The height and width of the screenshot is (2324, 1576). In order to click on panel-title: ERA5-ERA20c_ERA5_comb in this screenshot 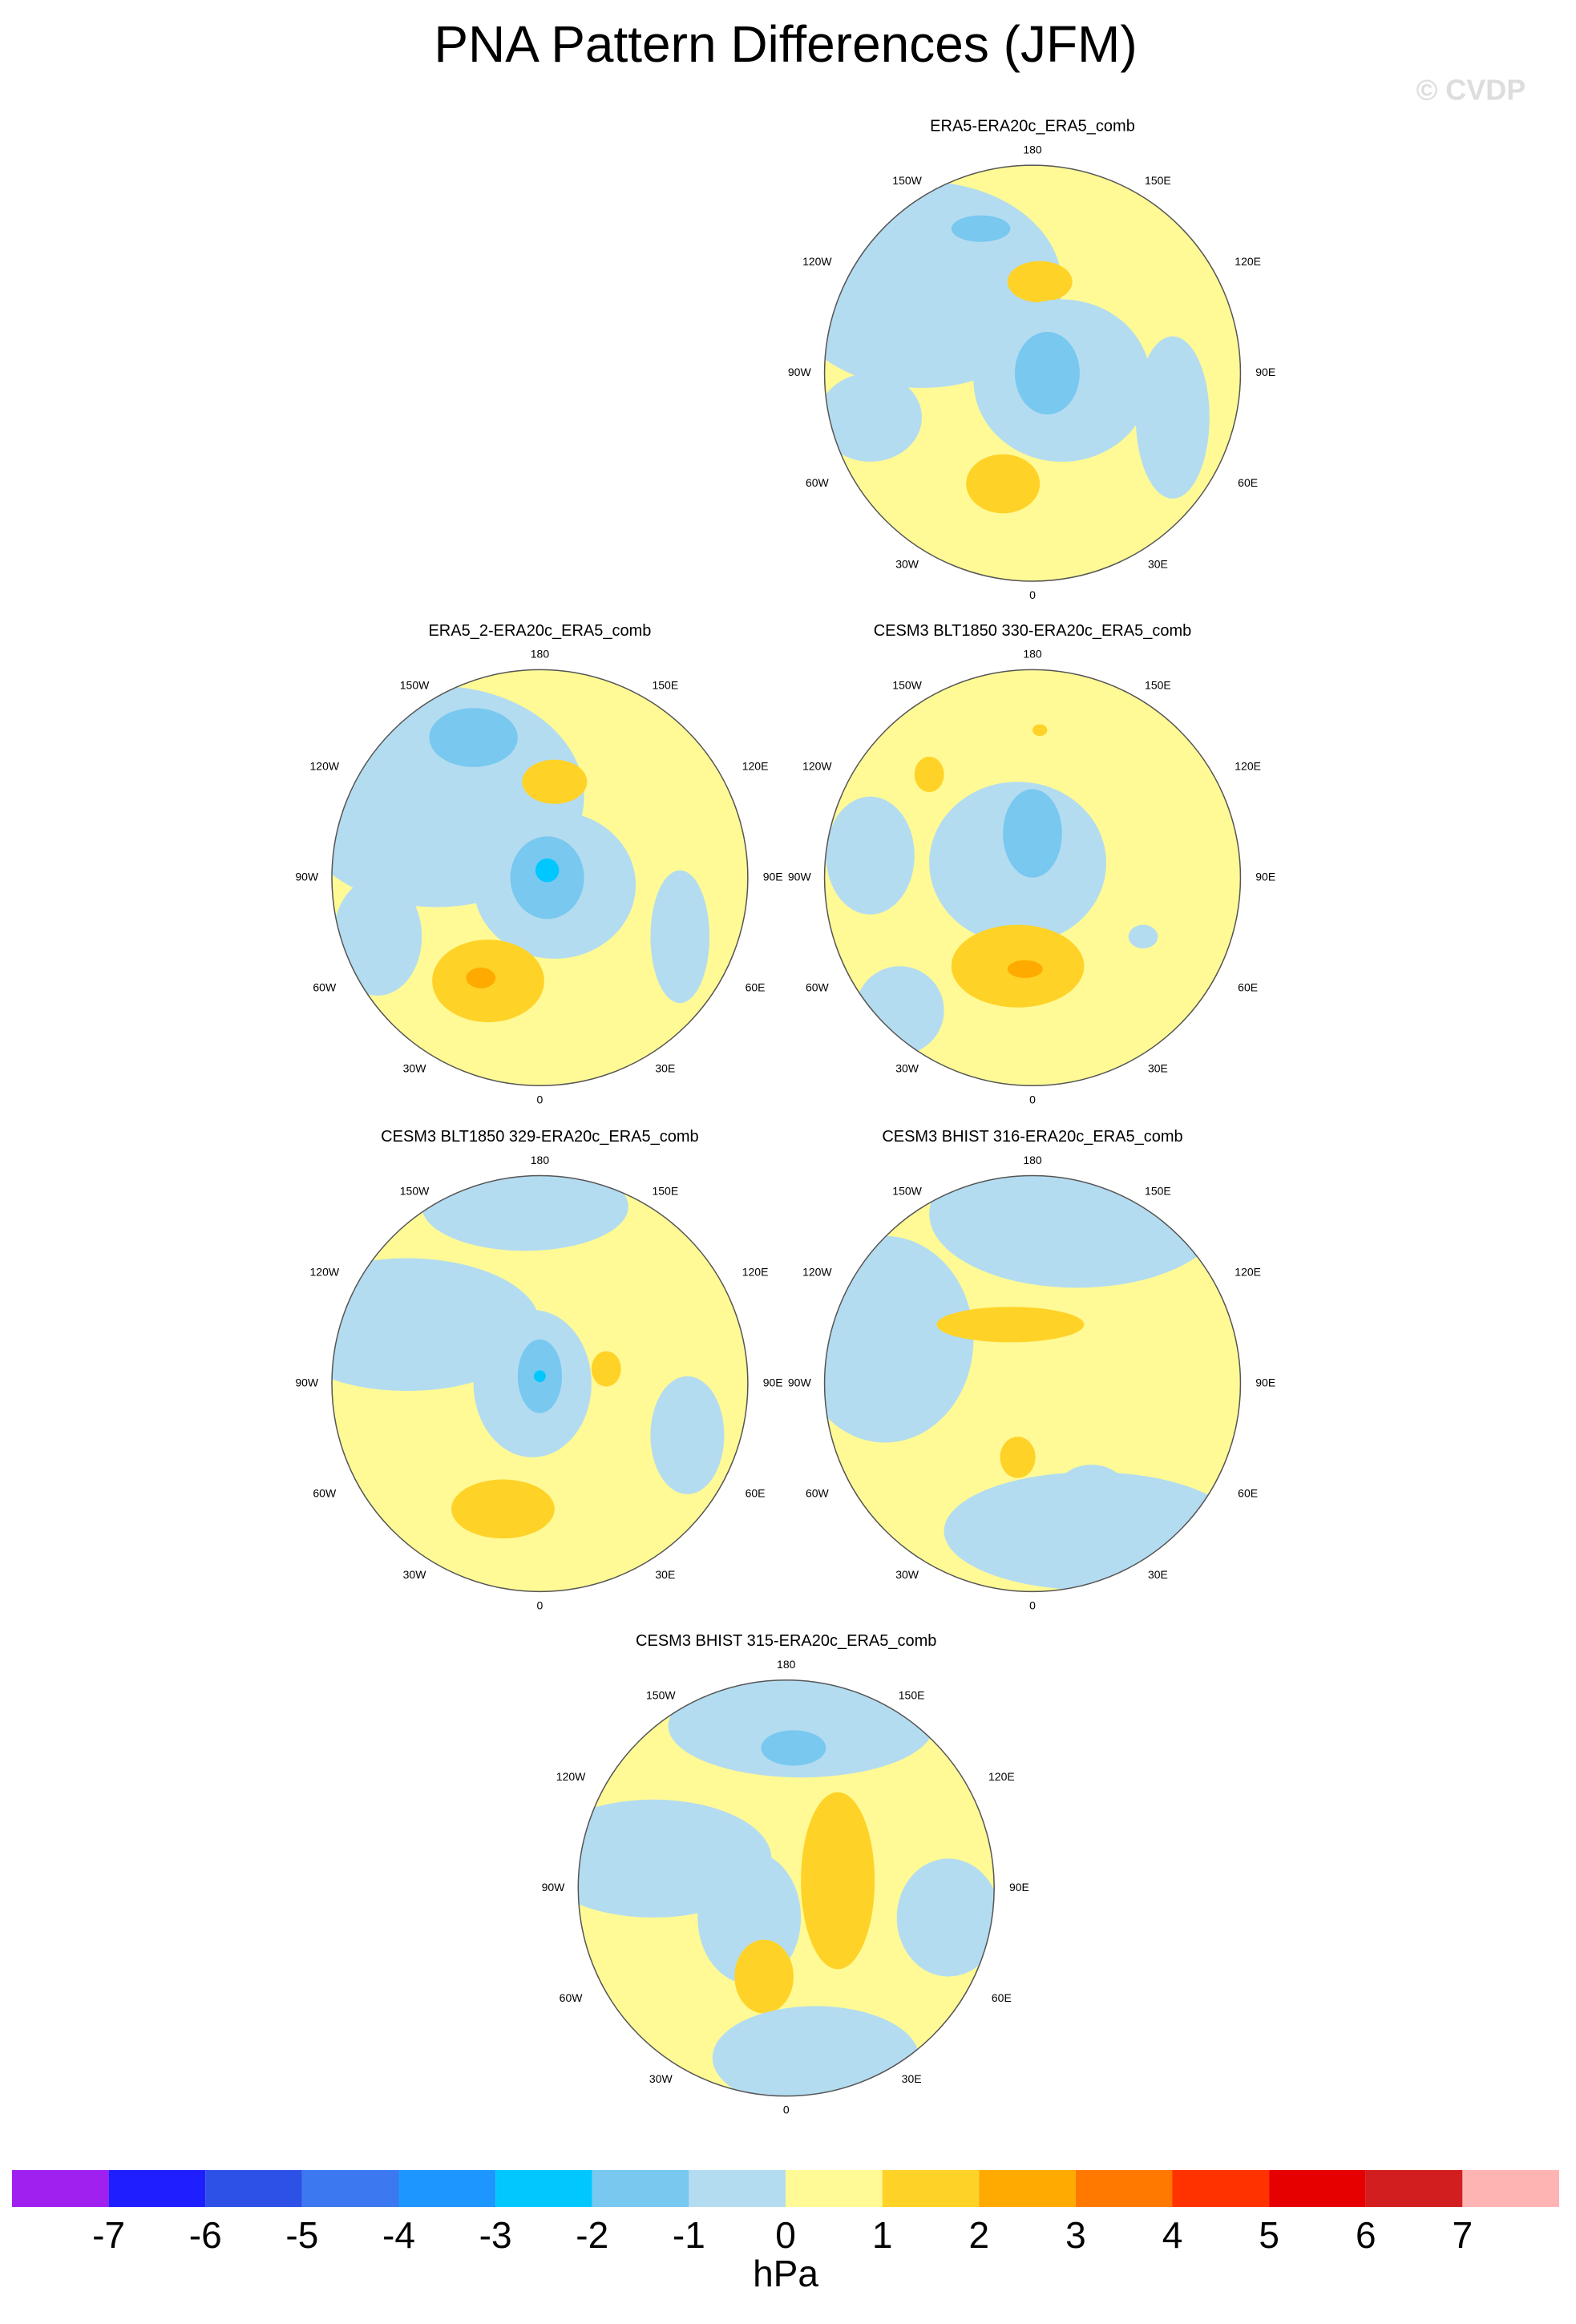, I will do `click(1032, 126)`.